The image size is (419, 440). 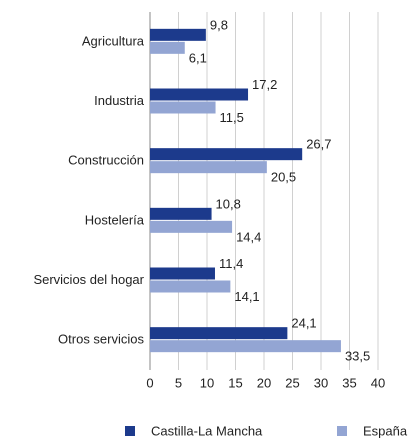 I want to click on x-tick-label: 5, so click(x=178, y=382).